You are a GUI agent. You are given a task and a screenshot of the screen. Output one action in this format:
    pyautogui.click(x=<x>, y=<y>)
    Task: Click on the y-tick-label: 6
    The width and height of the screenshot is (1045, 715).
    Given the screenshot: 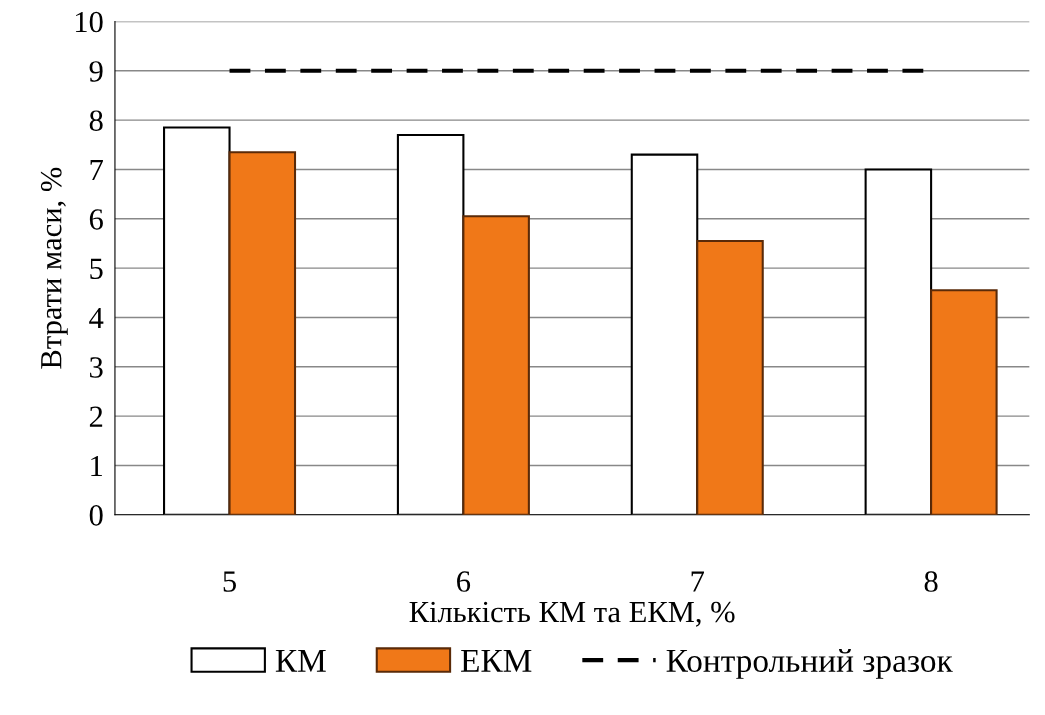 What is the action you would take?
    pyautogui.click(x=96, y=219)
    